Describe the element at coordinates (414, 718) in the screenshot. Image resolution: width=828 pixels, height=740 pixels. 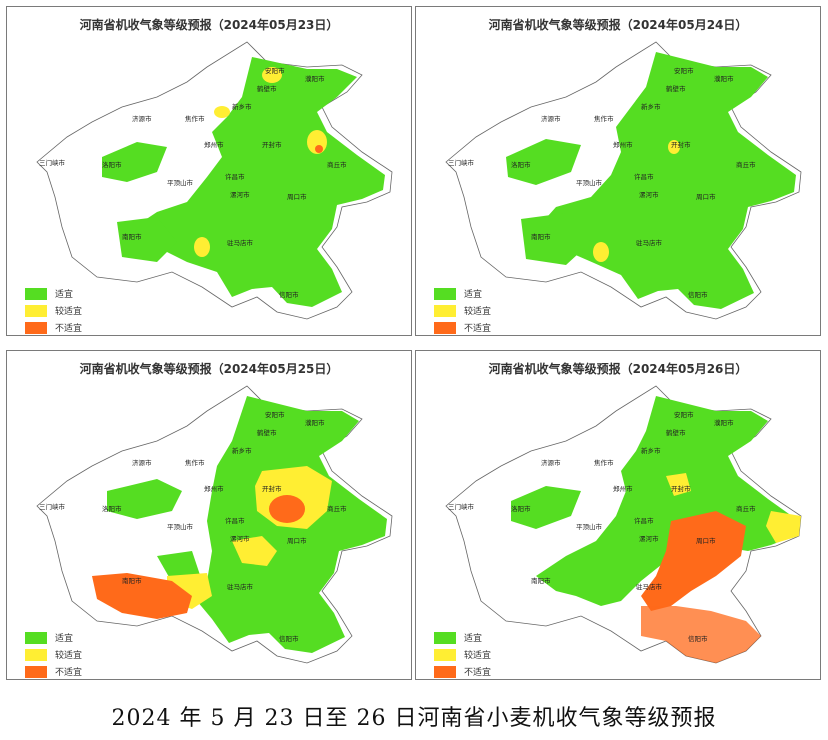
I see `figure-caption: 2024 年 5 月 23 日至 26 日河南省小麦机收气象等级预报` at that location.